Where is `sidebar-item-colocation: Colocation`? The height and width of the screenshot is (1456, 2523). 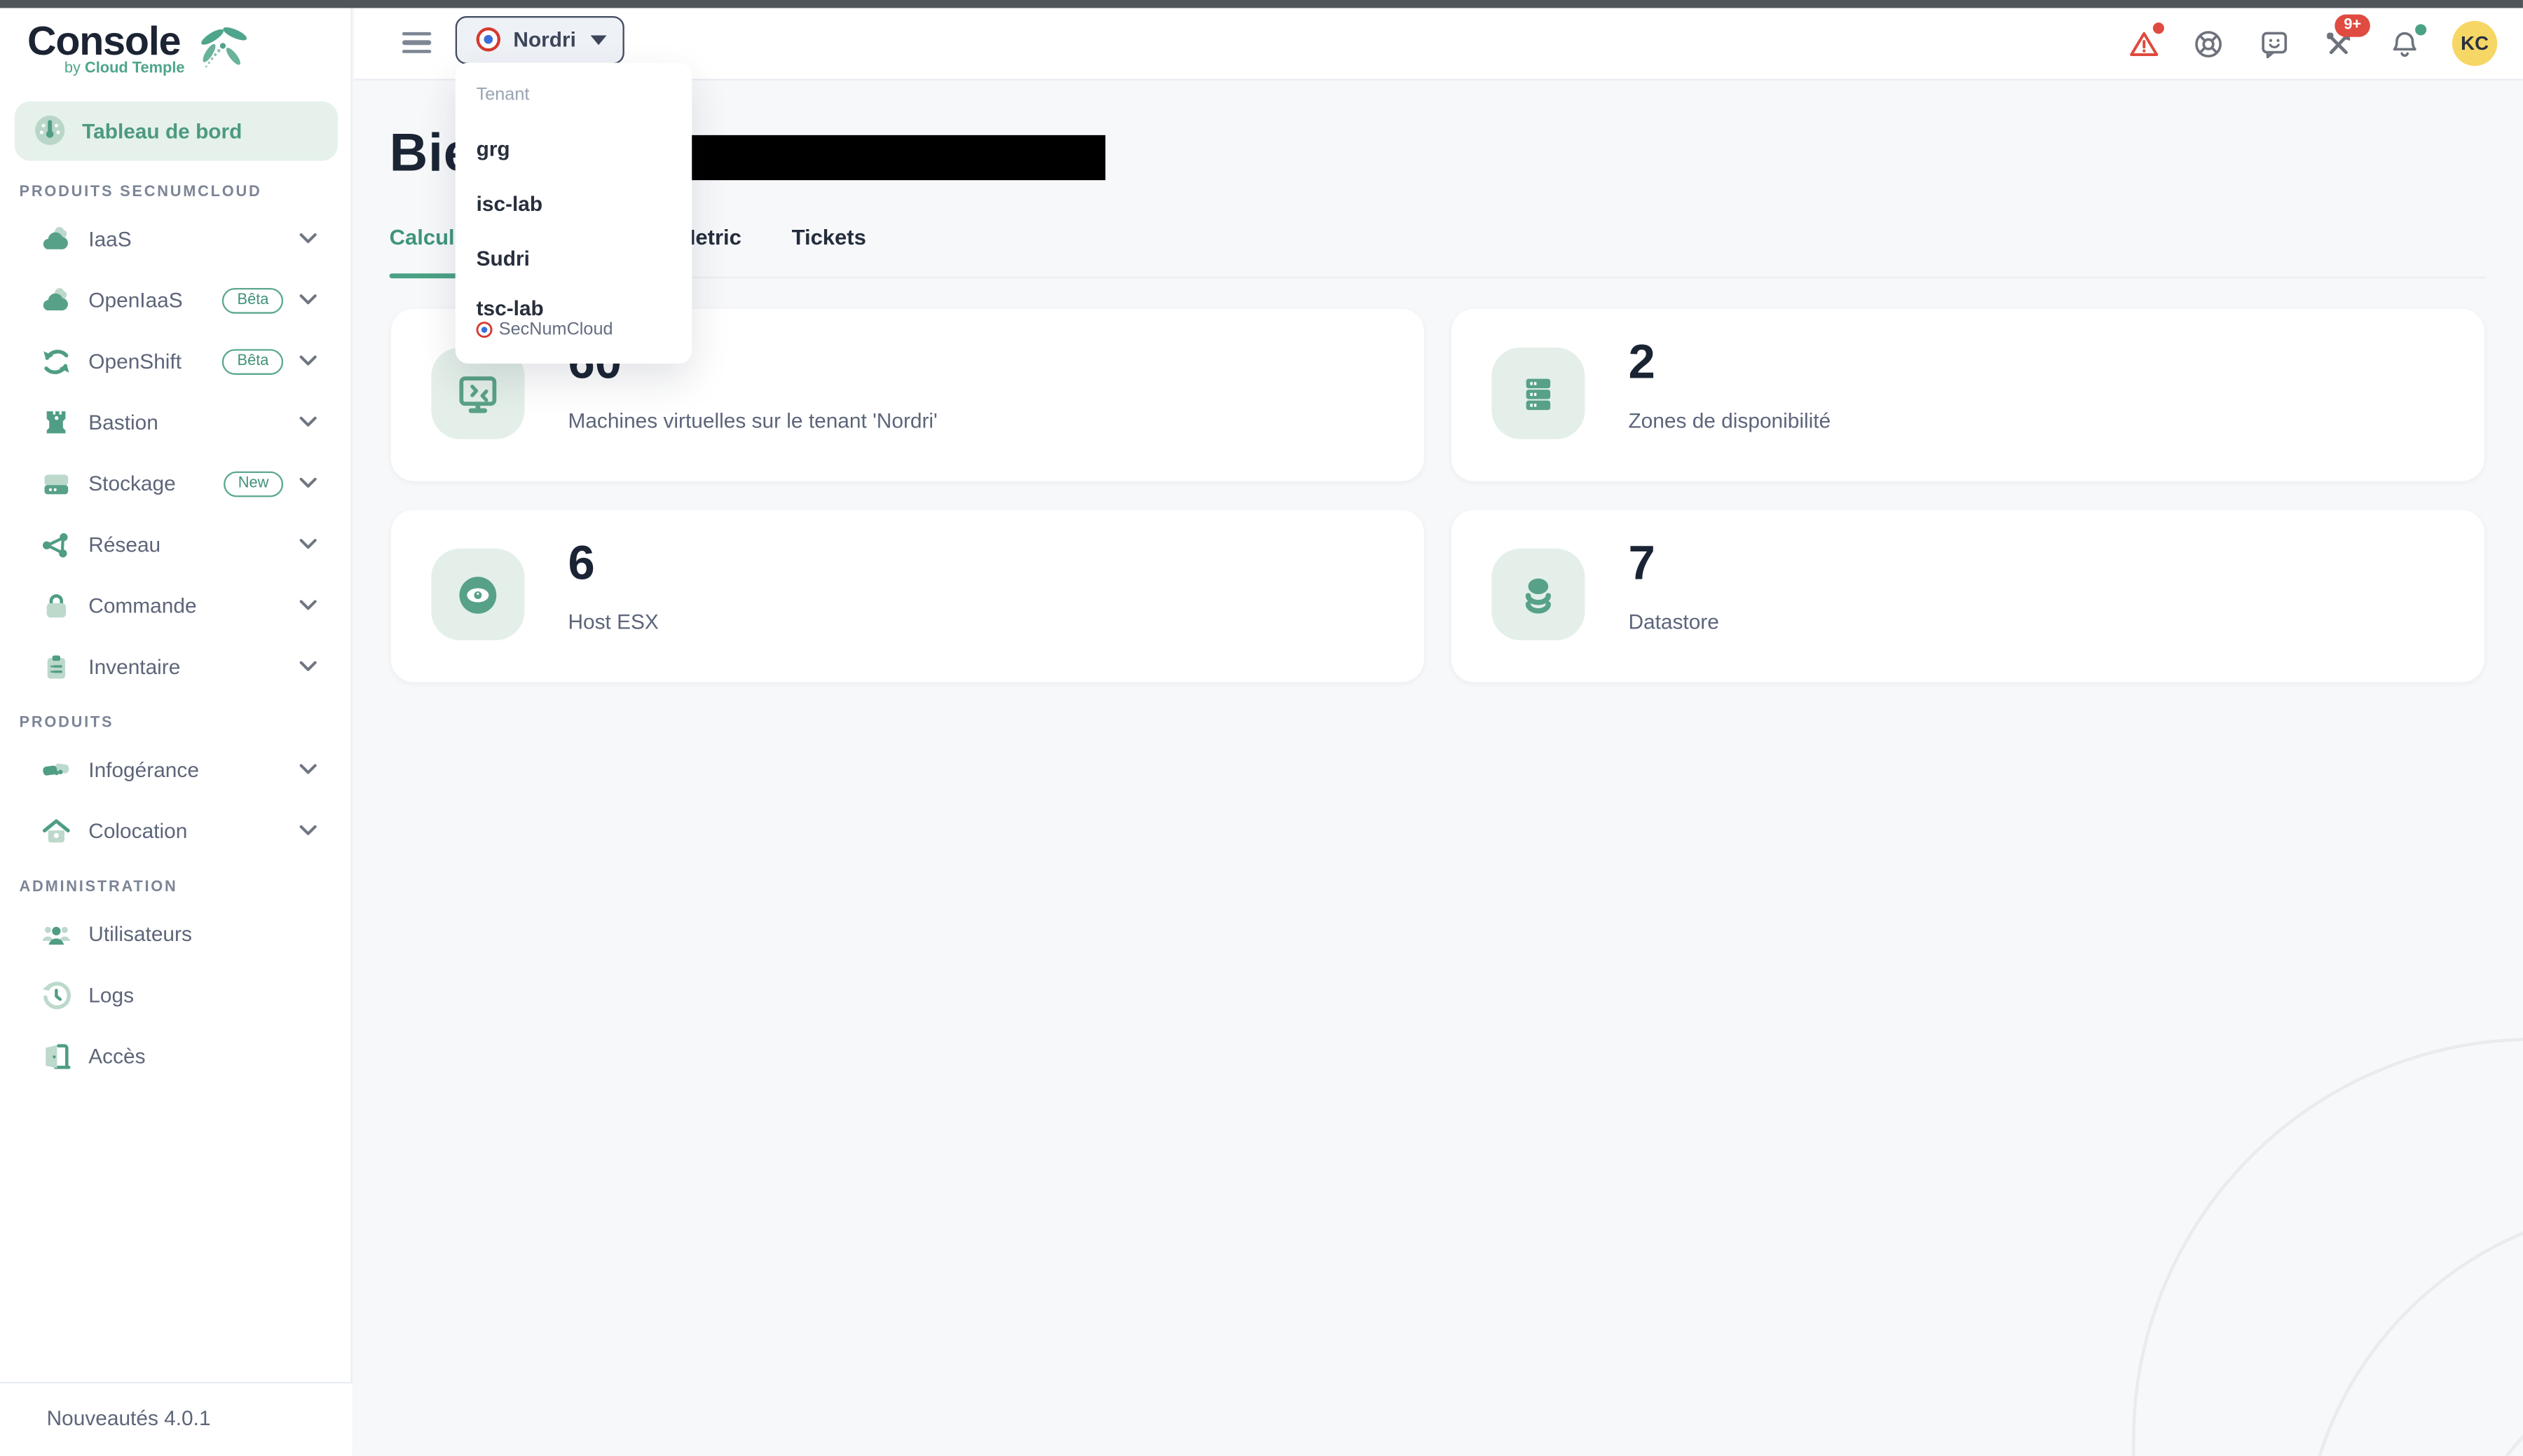
sidebar-item-colocation: Colocation is located at coordinates (176, 831).